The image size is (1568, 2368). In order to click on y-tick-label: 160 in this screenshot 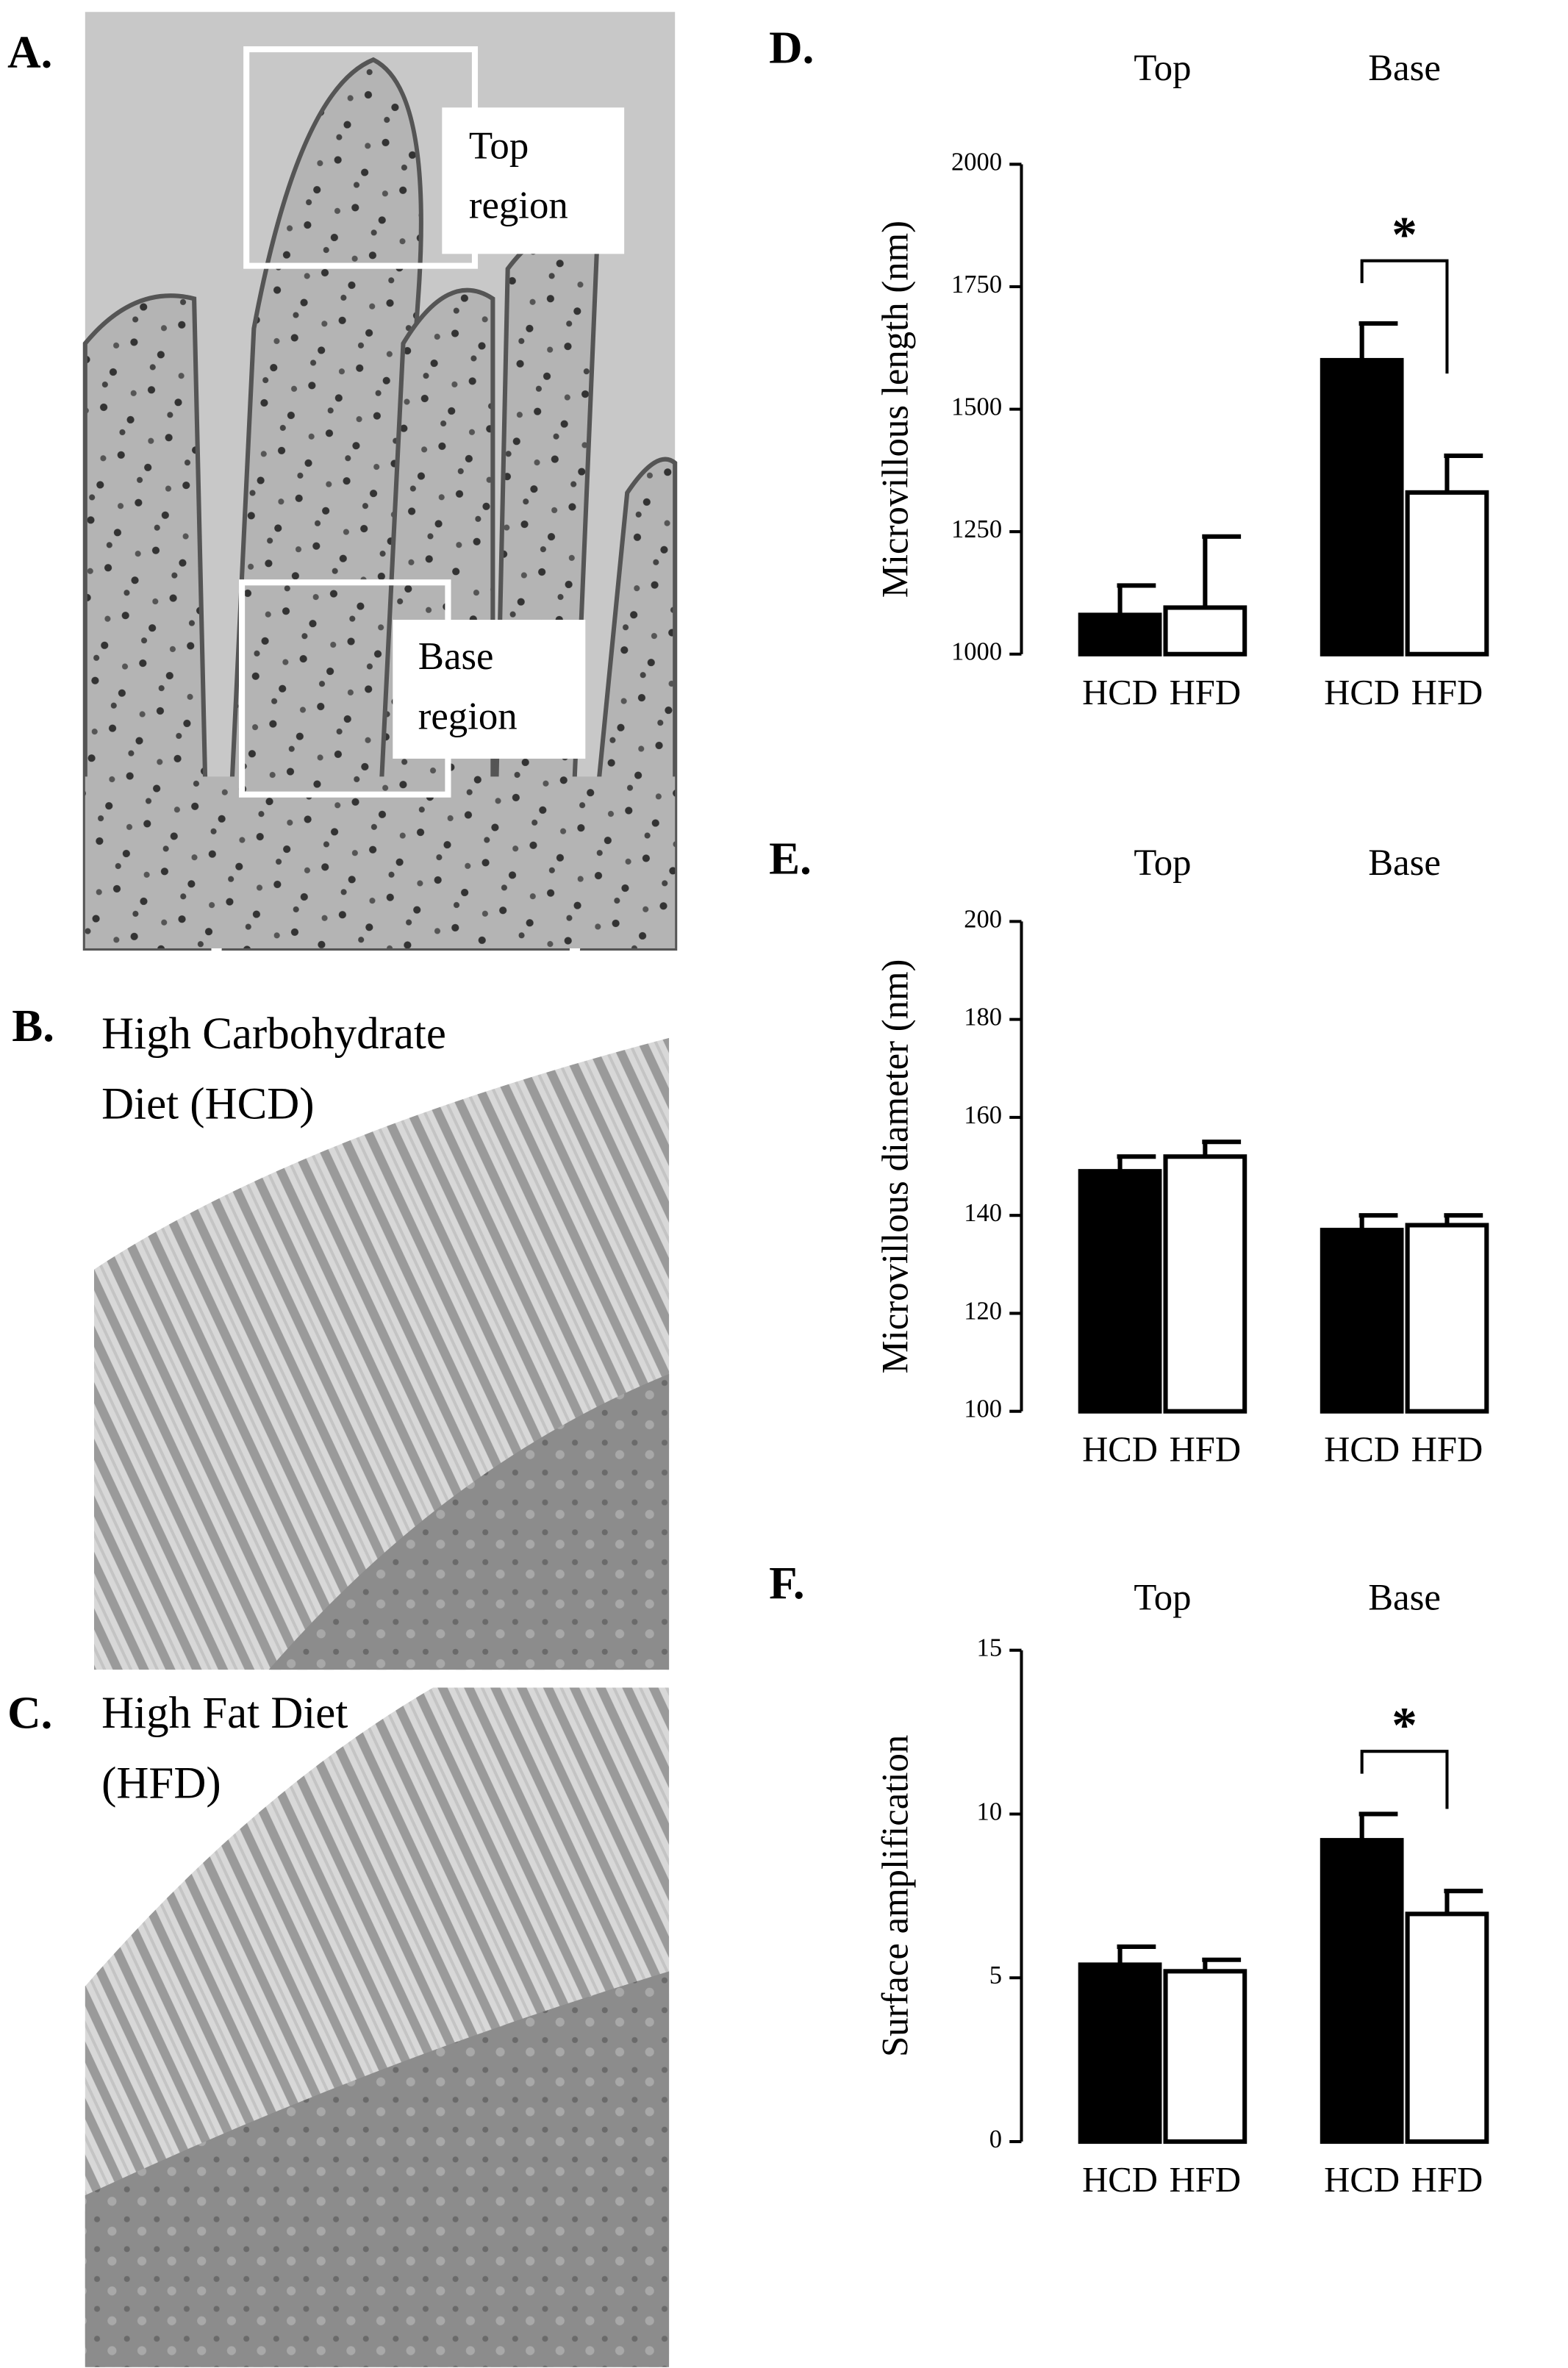, I will do `click(983, 1115)`.